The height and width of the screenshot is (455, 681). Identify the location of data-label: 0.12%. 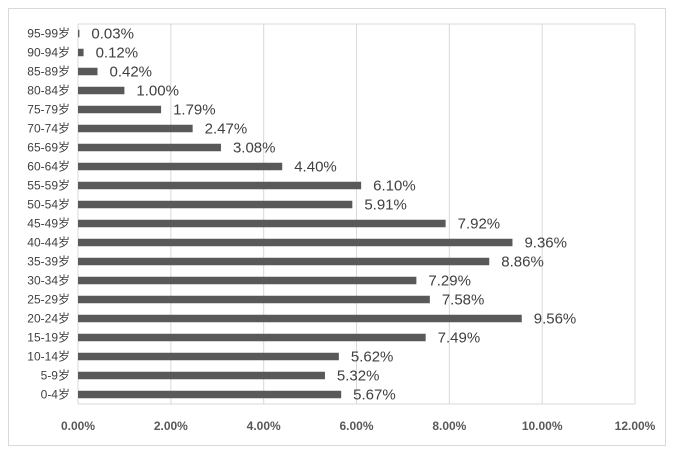
(117, 53).